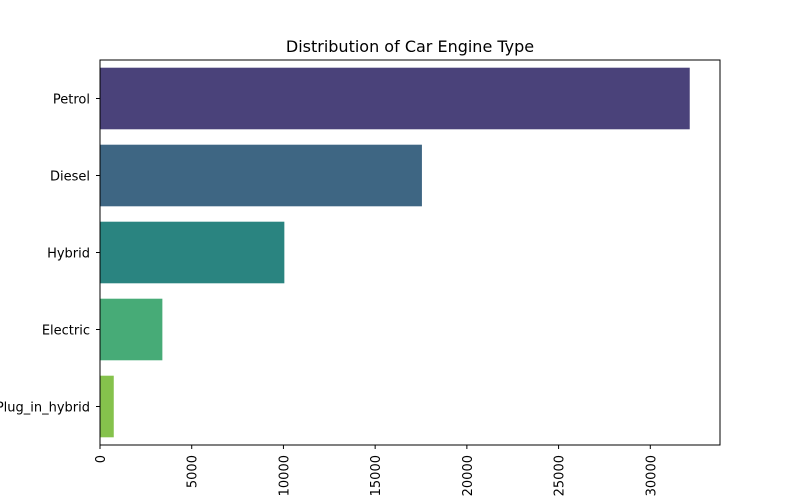  I want to click on x-tick-label: 10000, so click(284, 475).